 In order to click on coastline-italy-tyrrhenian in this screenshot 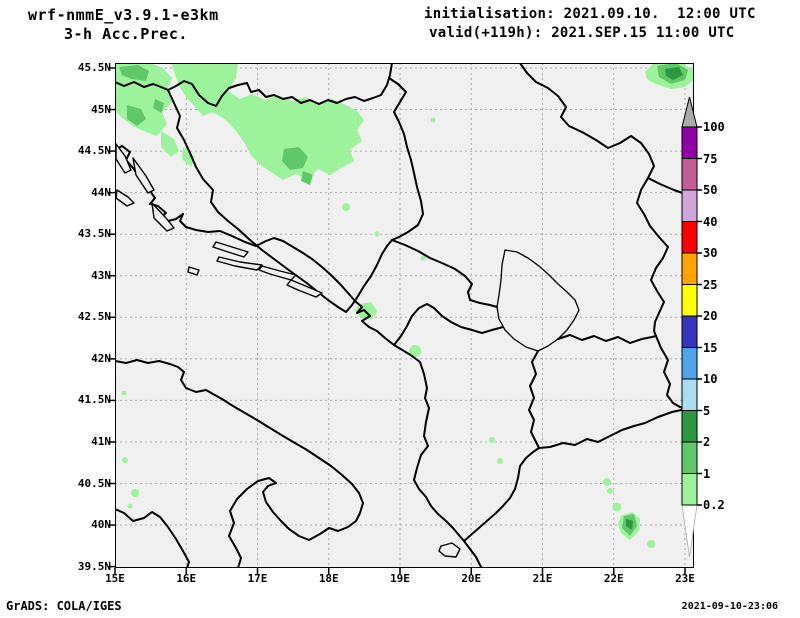, I will do `click(152, 538)`.